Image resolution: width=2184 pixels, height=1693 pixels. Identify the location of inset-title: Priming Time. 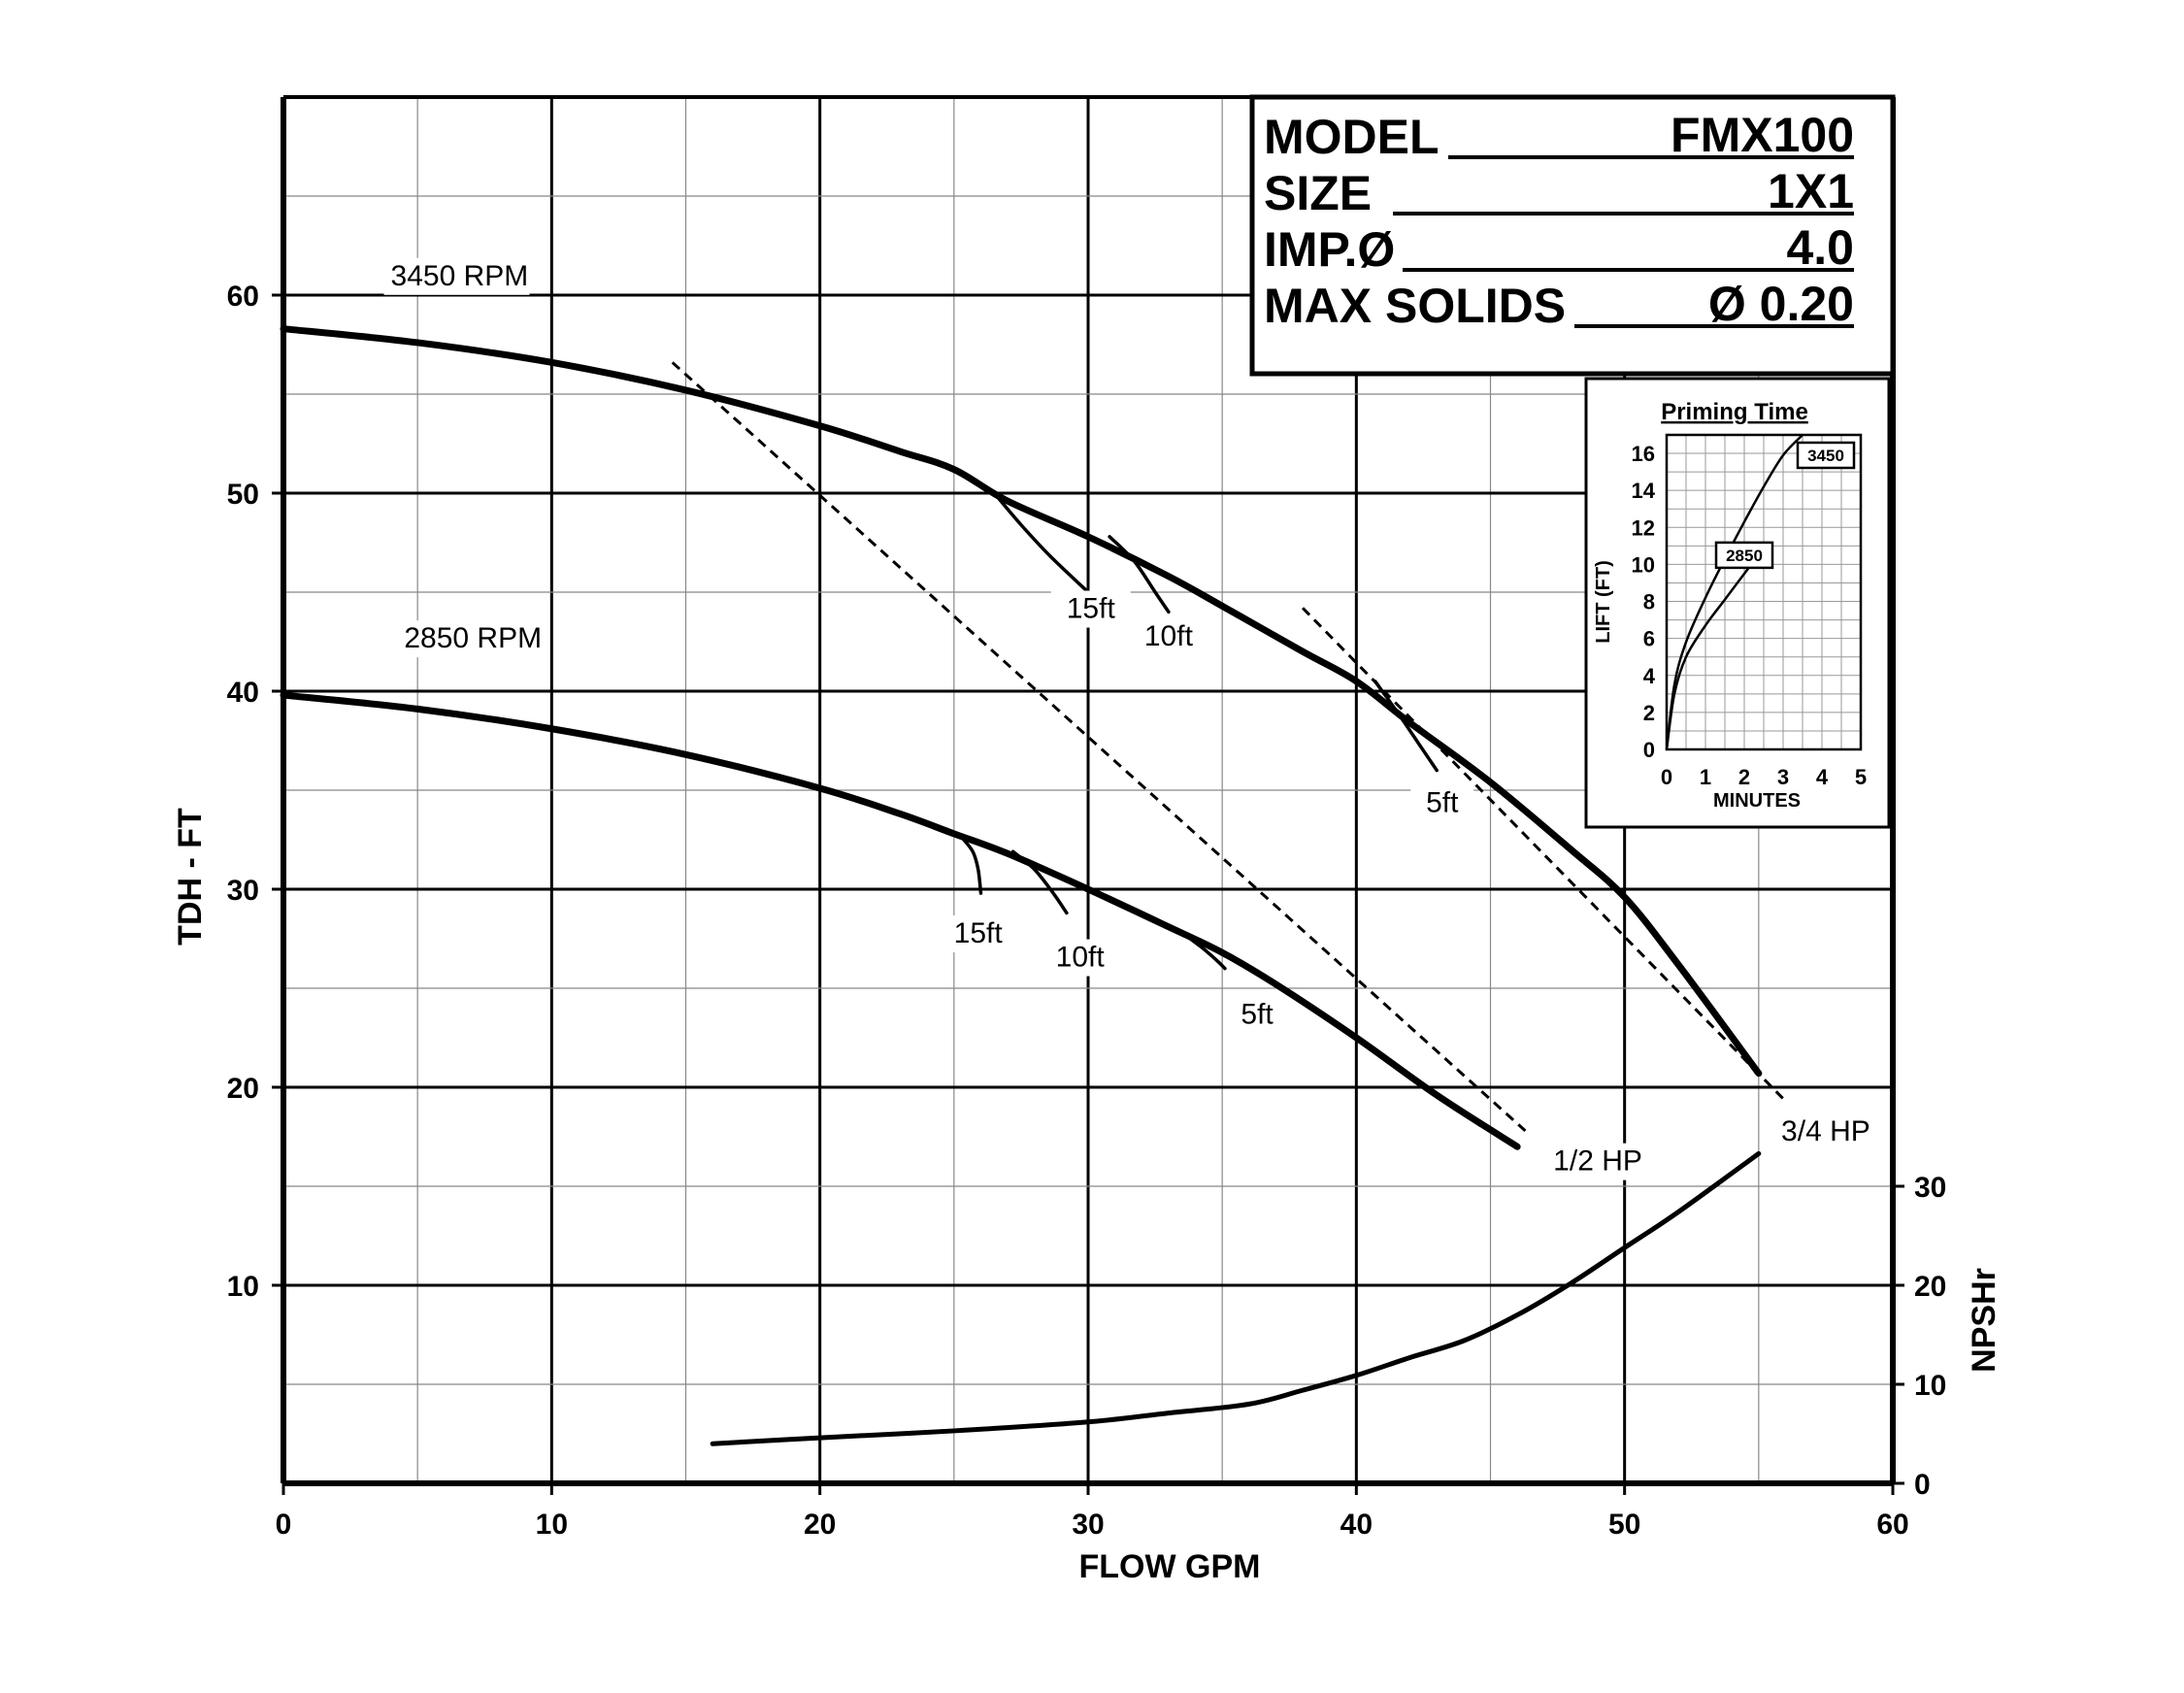
(1734, 412).